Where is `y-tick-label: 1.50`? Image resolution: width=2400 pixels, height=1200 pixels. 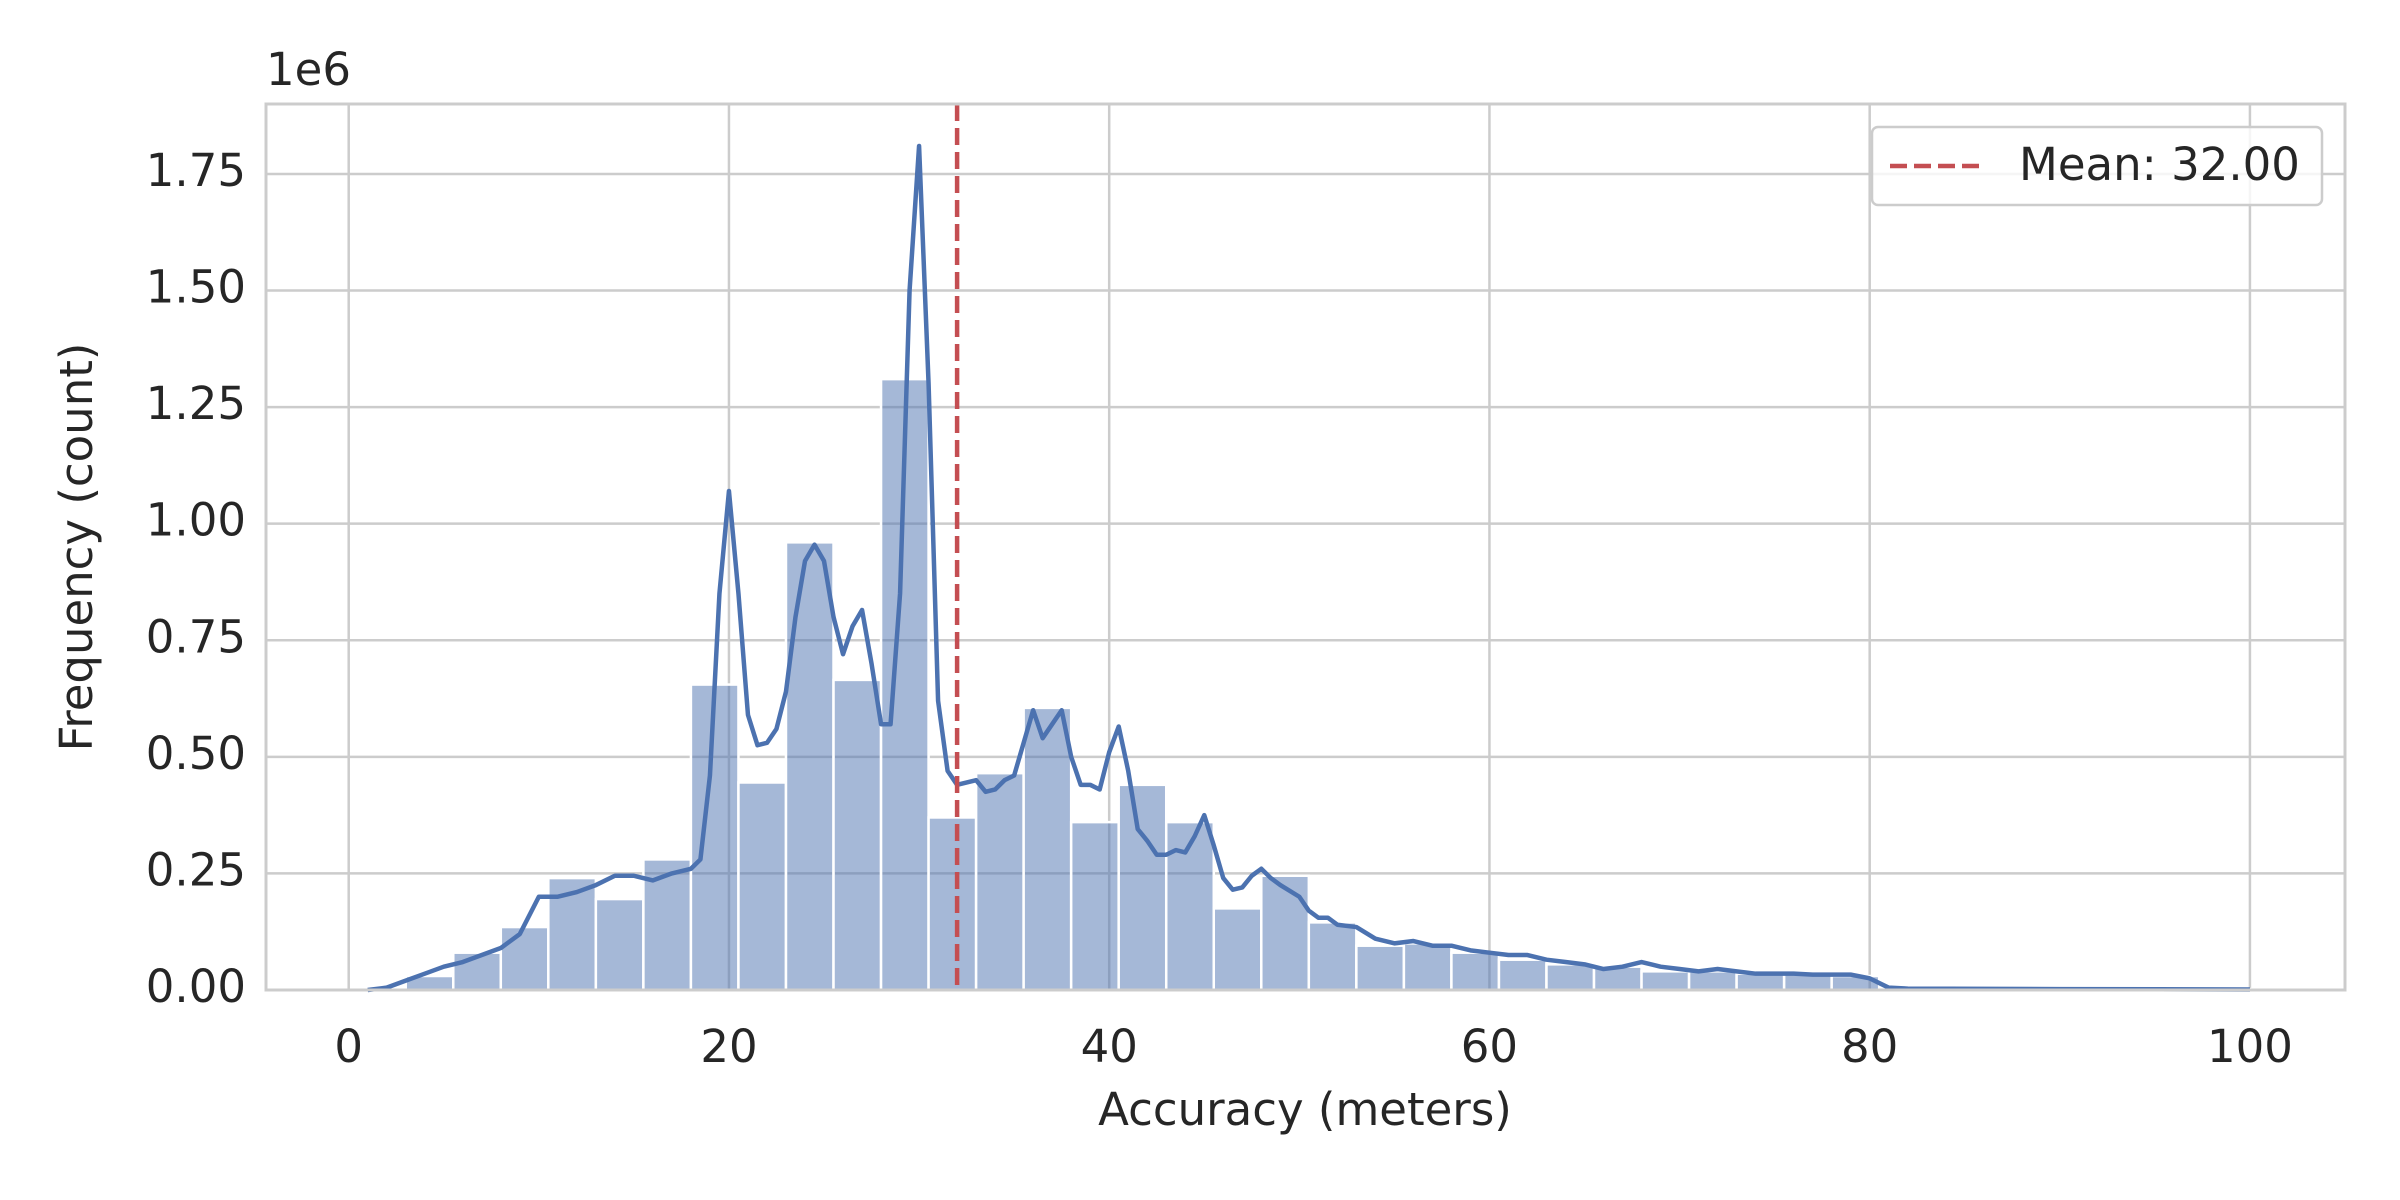
y-tick-label: 1.50 is located at coordinates (196, 287).